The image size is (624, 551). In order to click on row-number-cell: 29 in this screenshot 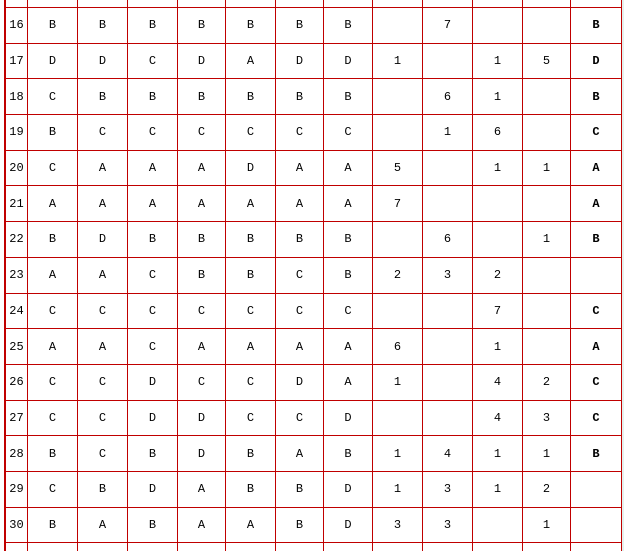, I will do `click(16, 489)`.